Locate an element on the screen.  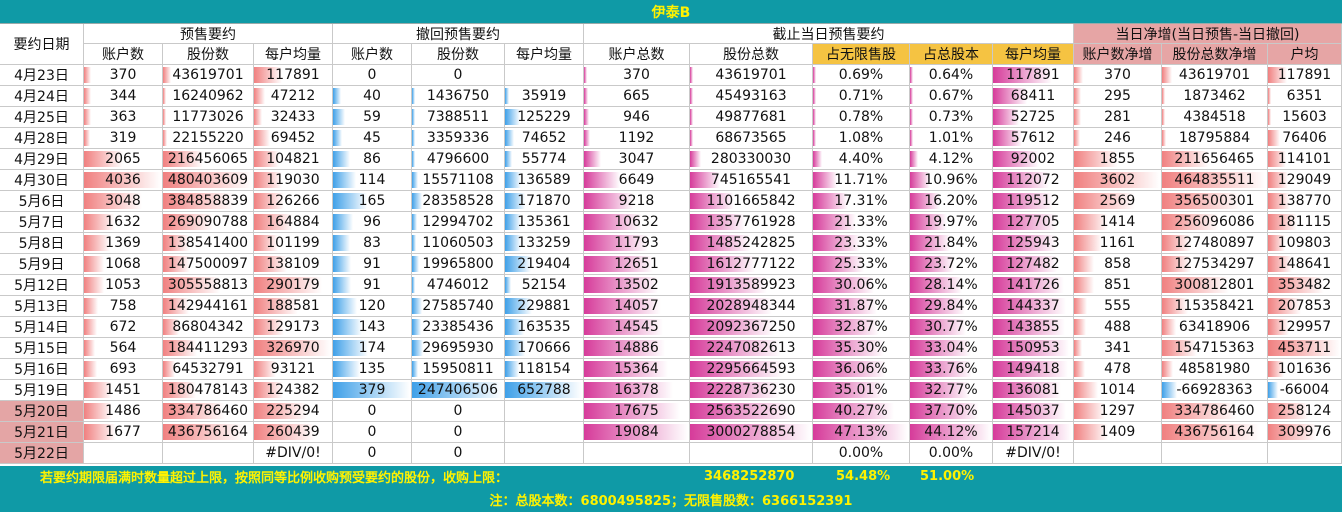
data-cell: 40 is located at coordinates (372, 96).